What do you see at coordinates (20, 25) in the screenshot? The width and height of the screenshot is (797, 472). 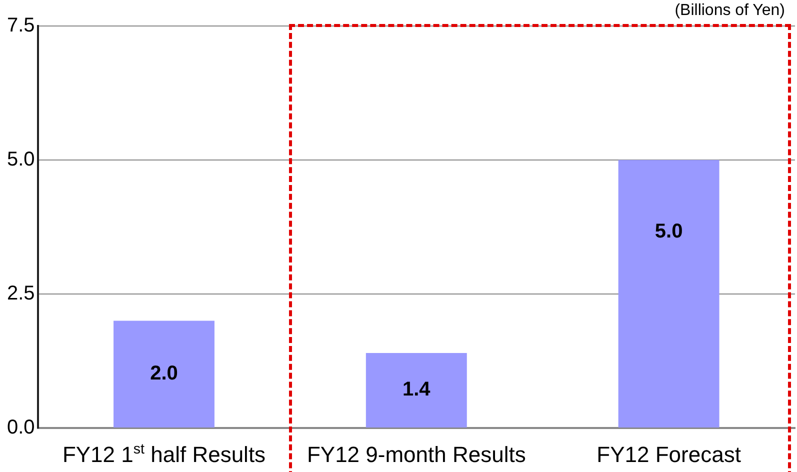 I see `y-tick-label: 7.5` at bounding box center [20, 25].